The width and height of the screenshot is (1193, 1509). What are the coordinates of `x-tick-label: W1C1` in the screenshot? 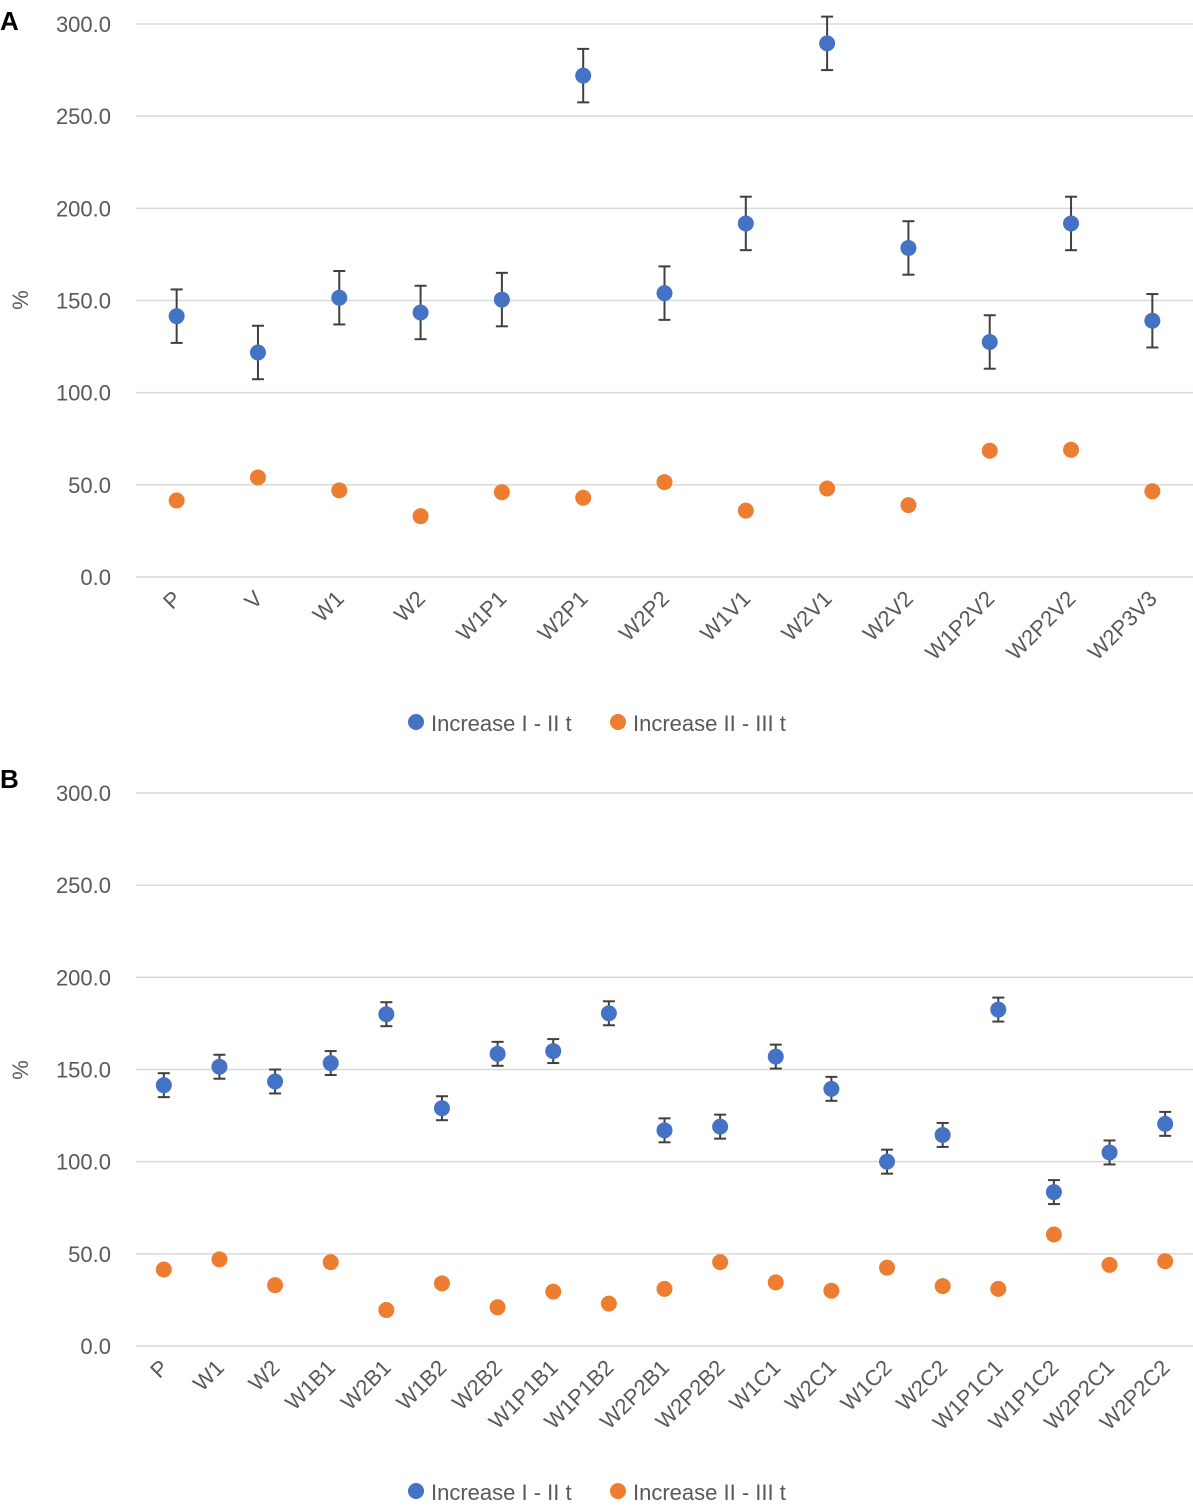 It's located at (754, 1385).